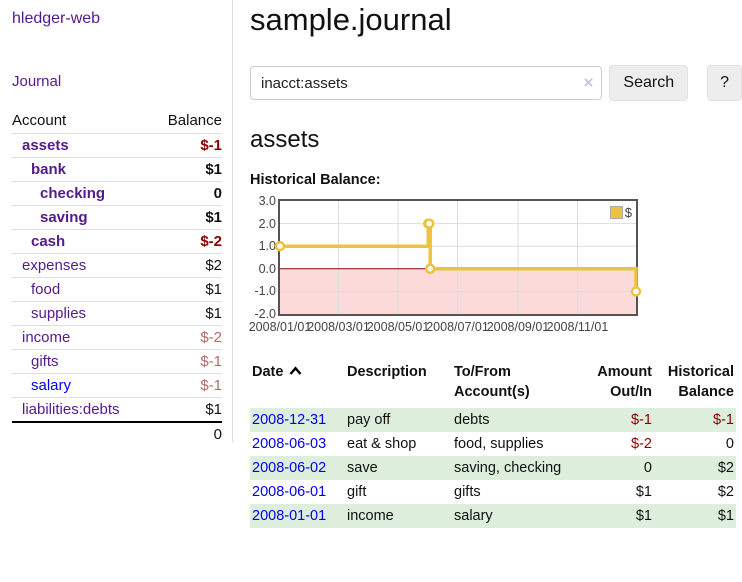 This screenshot has width=742, height=582. What do you see at coordinates (725, 516) in the screenshot?
I see `transaction-balance: $1` at bounding box center [725, 516].